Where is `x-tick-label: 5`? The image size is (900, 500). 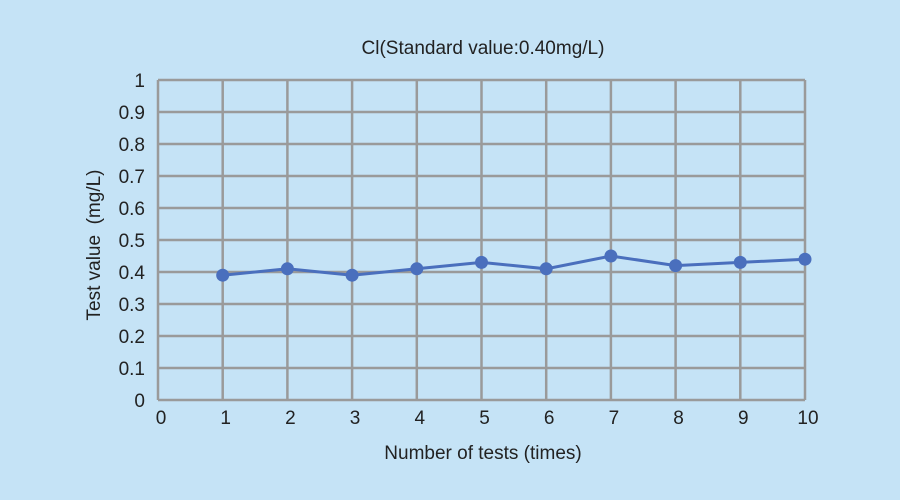 x-tick-label: 5 is located at coordinates (484, 418).